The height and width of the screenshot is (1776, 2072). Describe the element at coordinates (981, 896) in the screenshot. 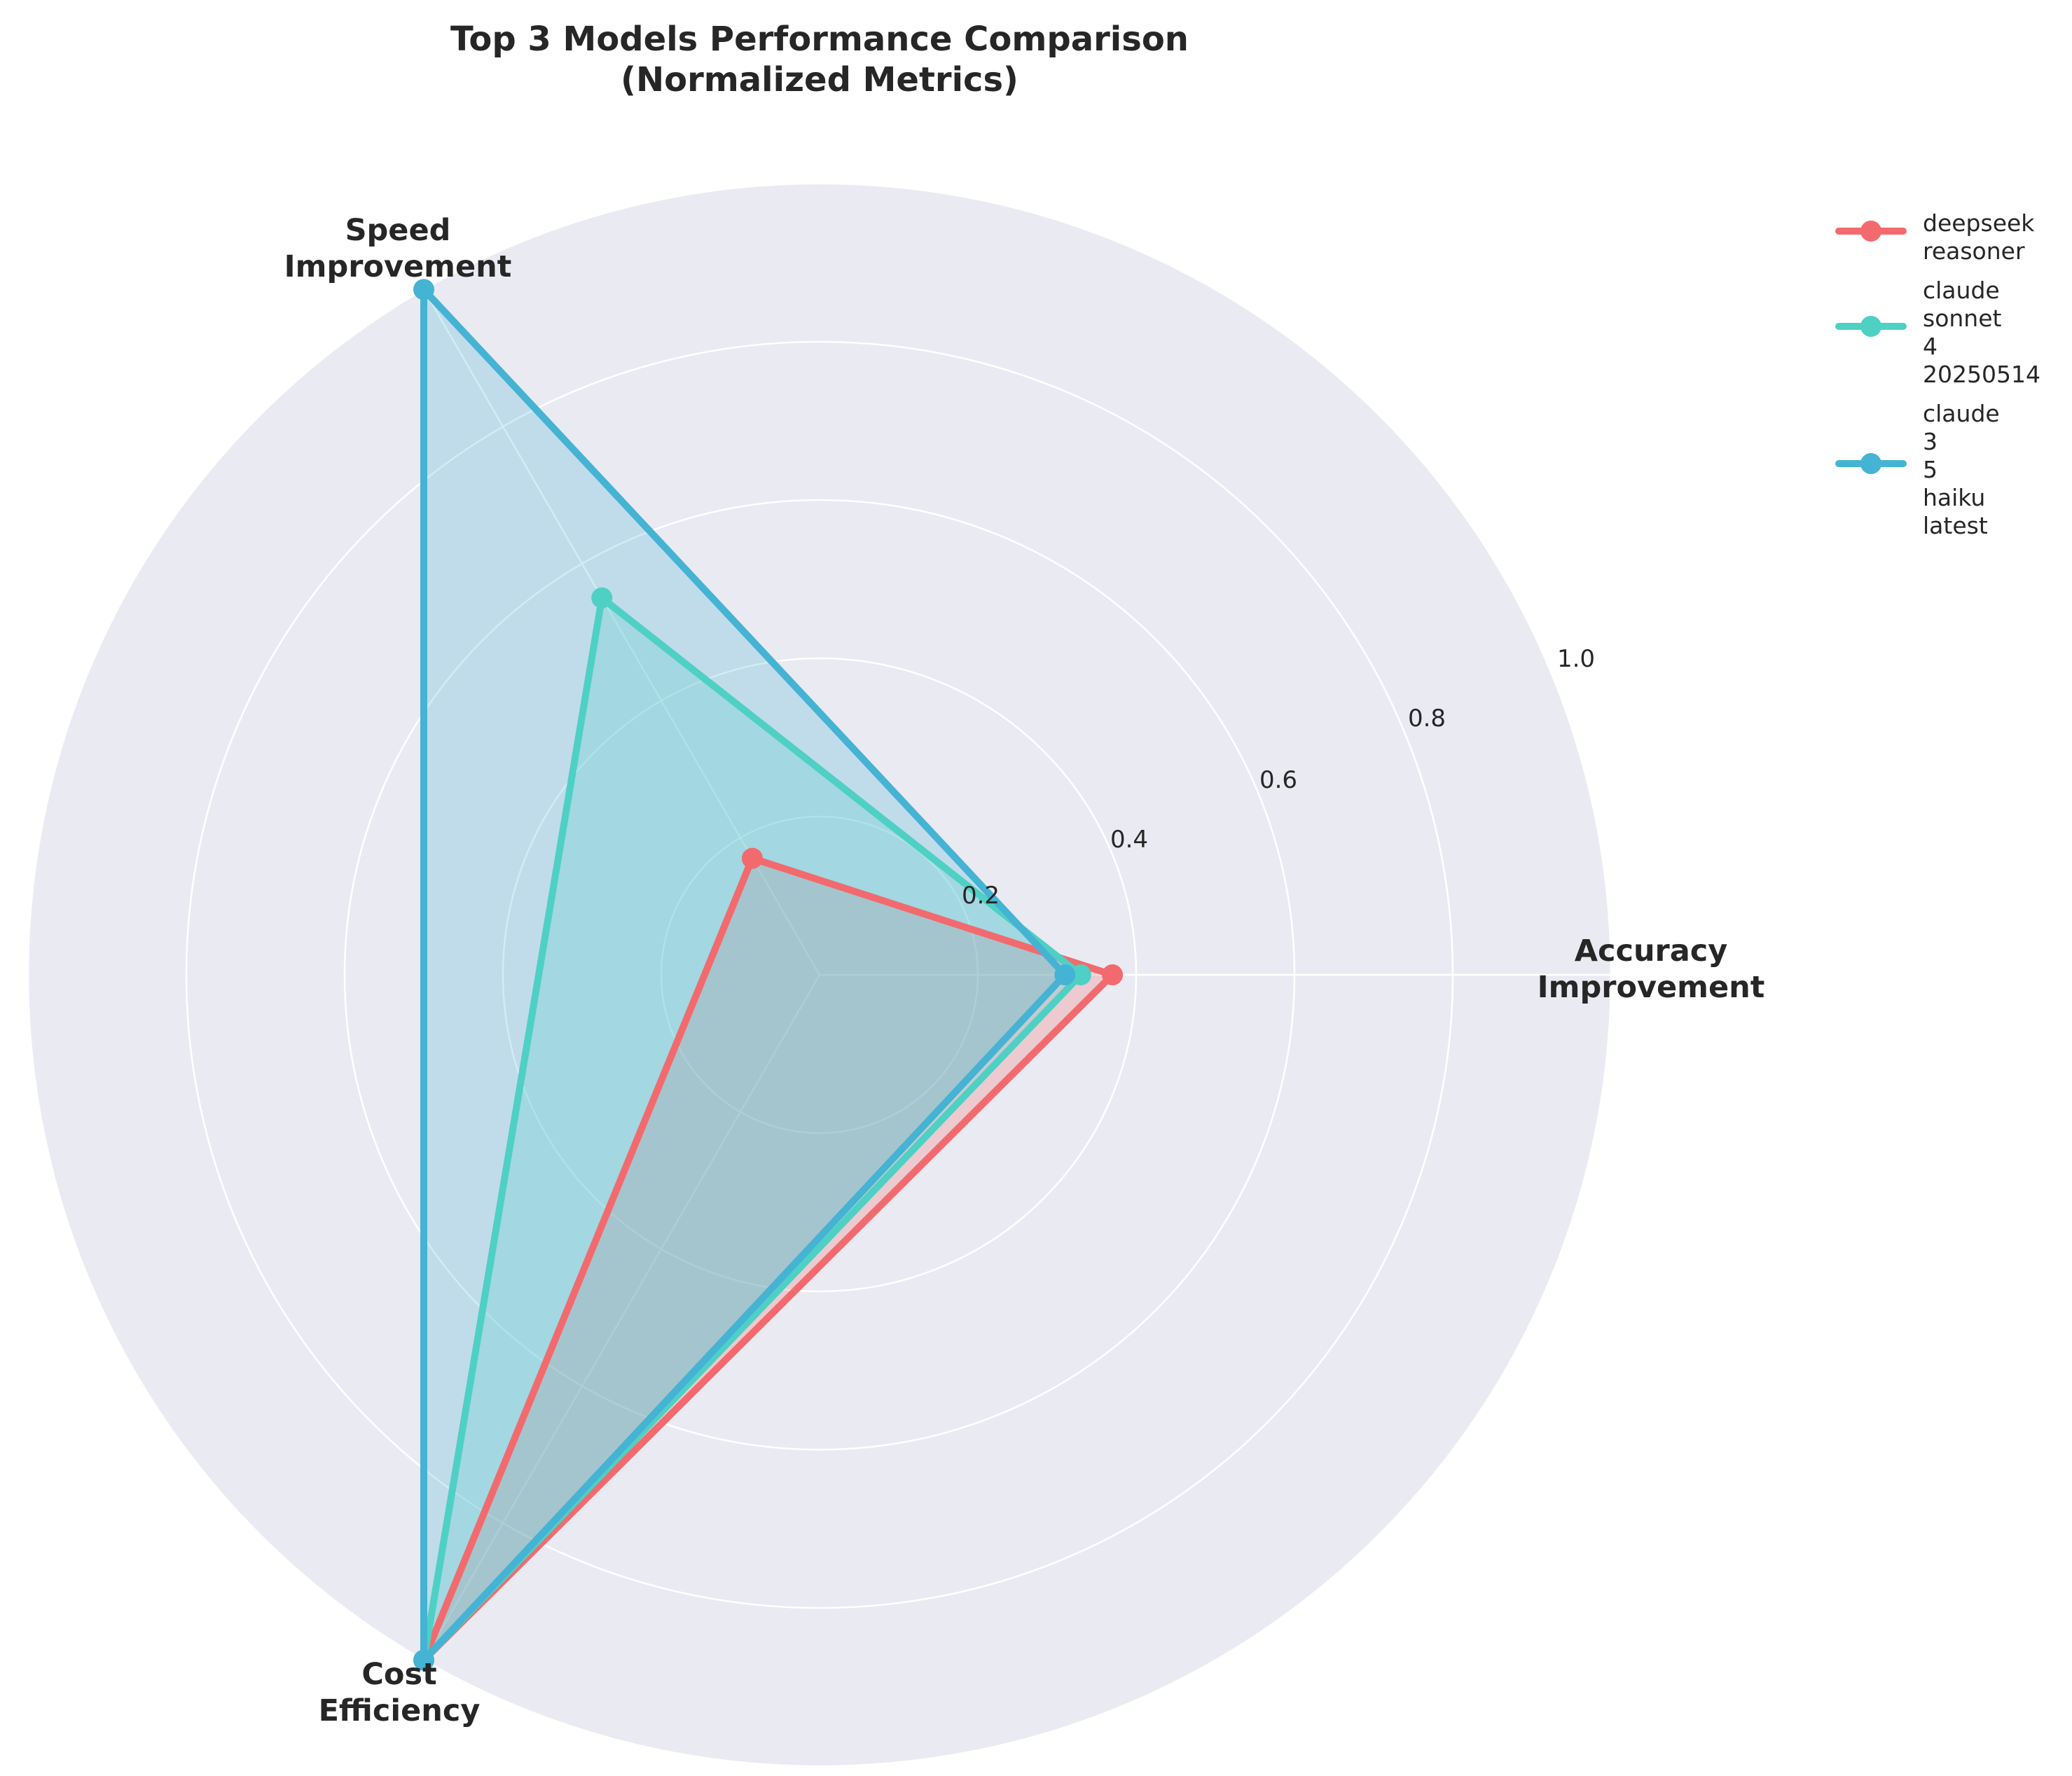

I see `radial-tick-label: 0.2` at that location.